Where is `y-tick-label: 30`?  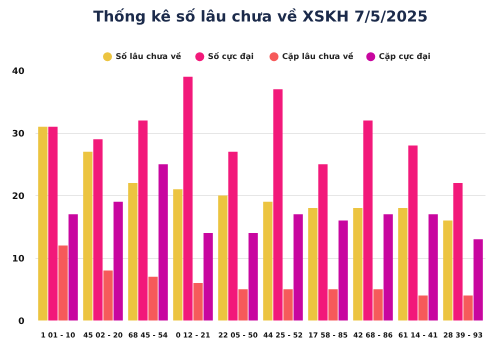 y-tick-label: 30 is located at coordinates (18, 135).